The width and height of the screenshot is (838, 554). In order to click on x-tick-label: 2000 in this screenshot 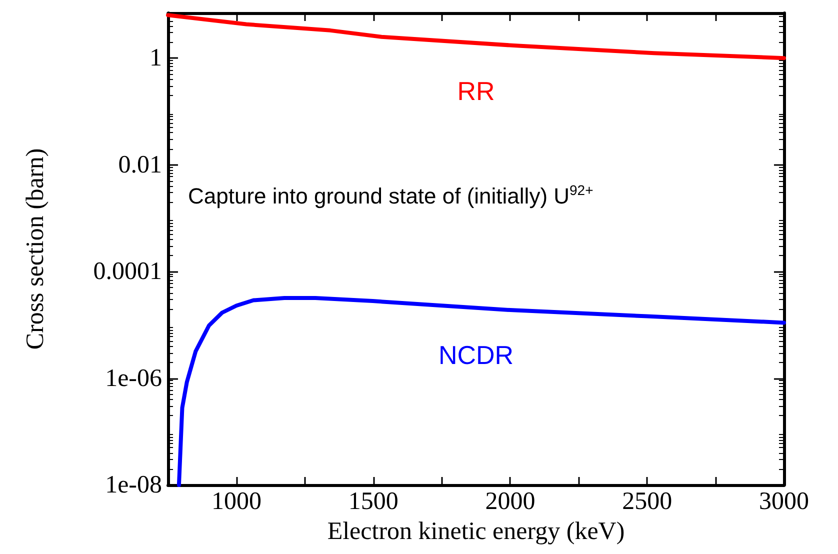, I will do `click(510, 501)`.